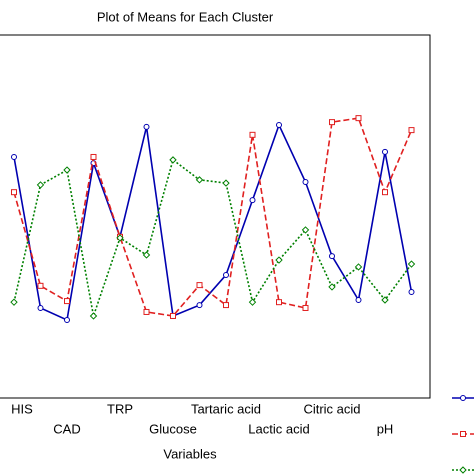 The width and height of the screenshot is (474, 474). What do you see at coordinates (120, 408) in the screenshot?
I see `x-tick-label: TRP` at bounding box center [120, 408].